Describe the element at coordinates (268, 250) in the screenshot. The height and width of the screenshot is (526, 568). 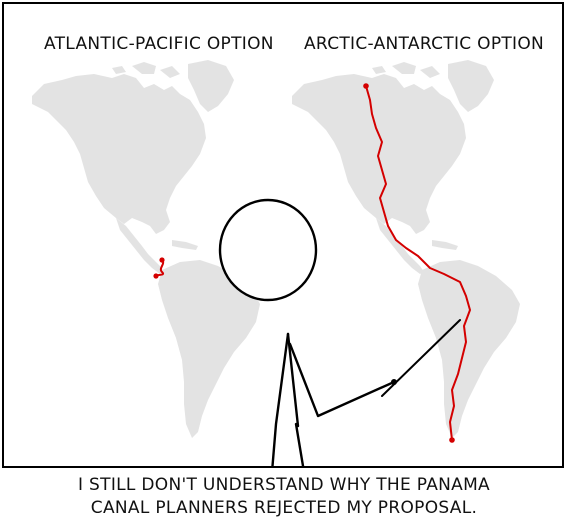
I see `stick-figure-head` at that location.